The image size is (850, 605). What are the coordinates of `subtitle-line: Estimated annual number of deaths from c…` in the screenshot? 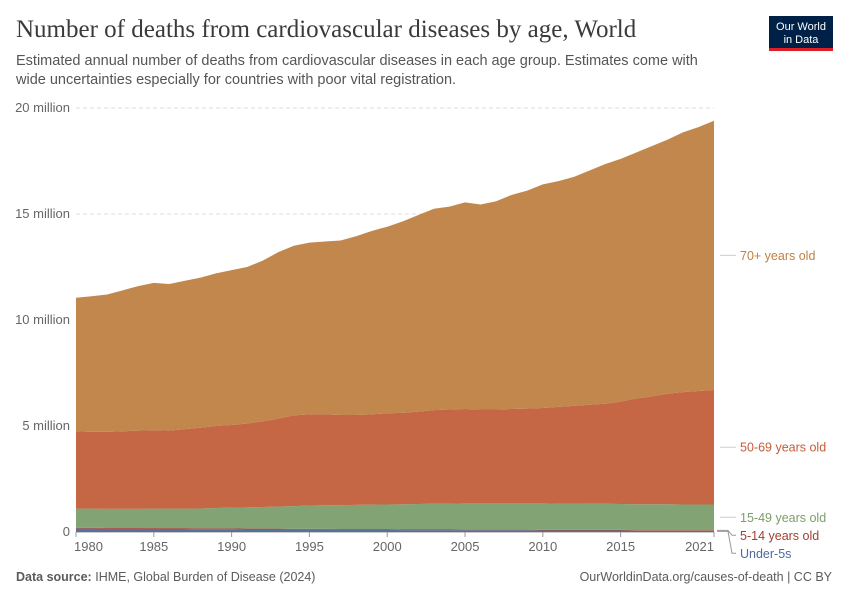 It's located at (357, 61).